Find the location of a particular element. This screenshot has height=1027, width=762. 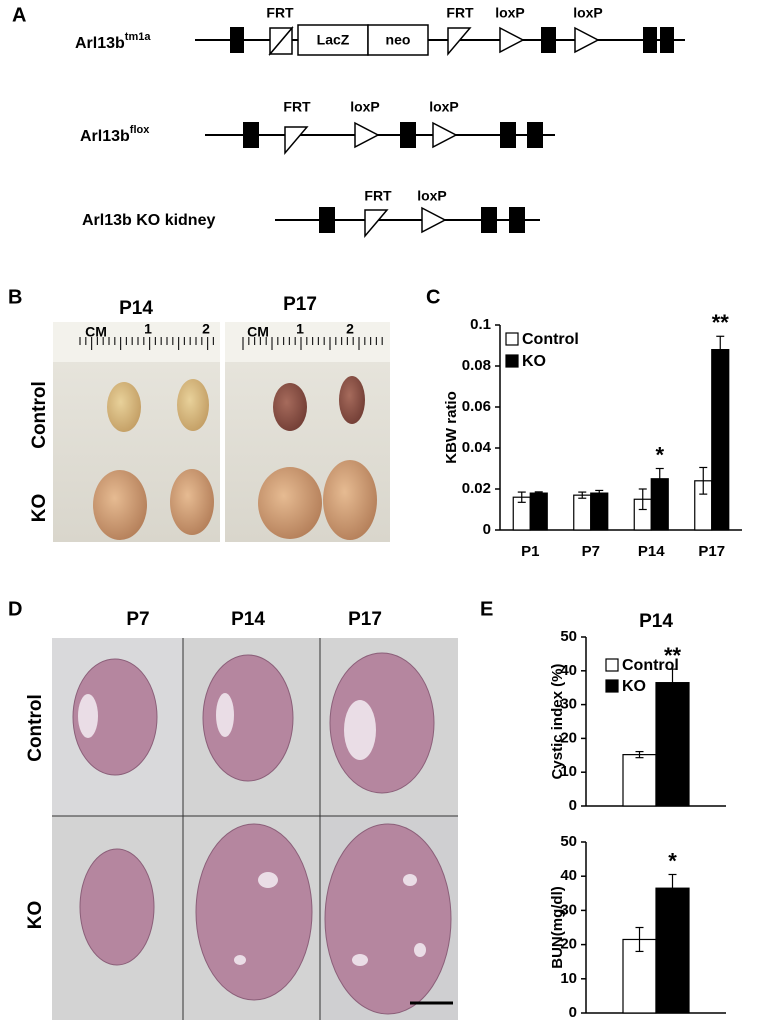

y-tick-label: 0.02 is located at coordinates (476, 488).